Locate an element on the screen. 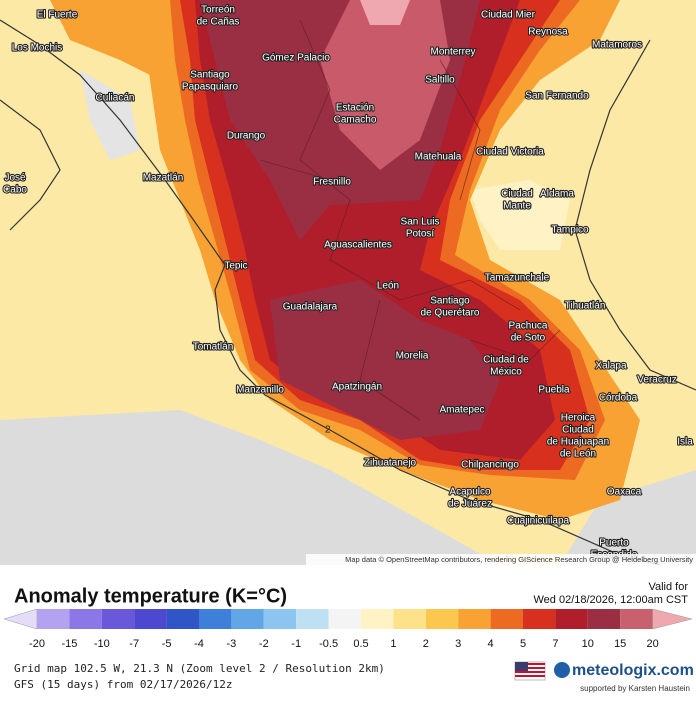  city-label: José is located at coordinates (15, 178).